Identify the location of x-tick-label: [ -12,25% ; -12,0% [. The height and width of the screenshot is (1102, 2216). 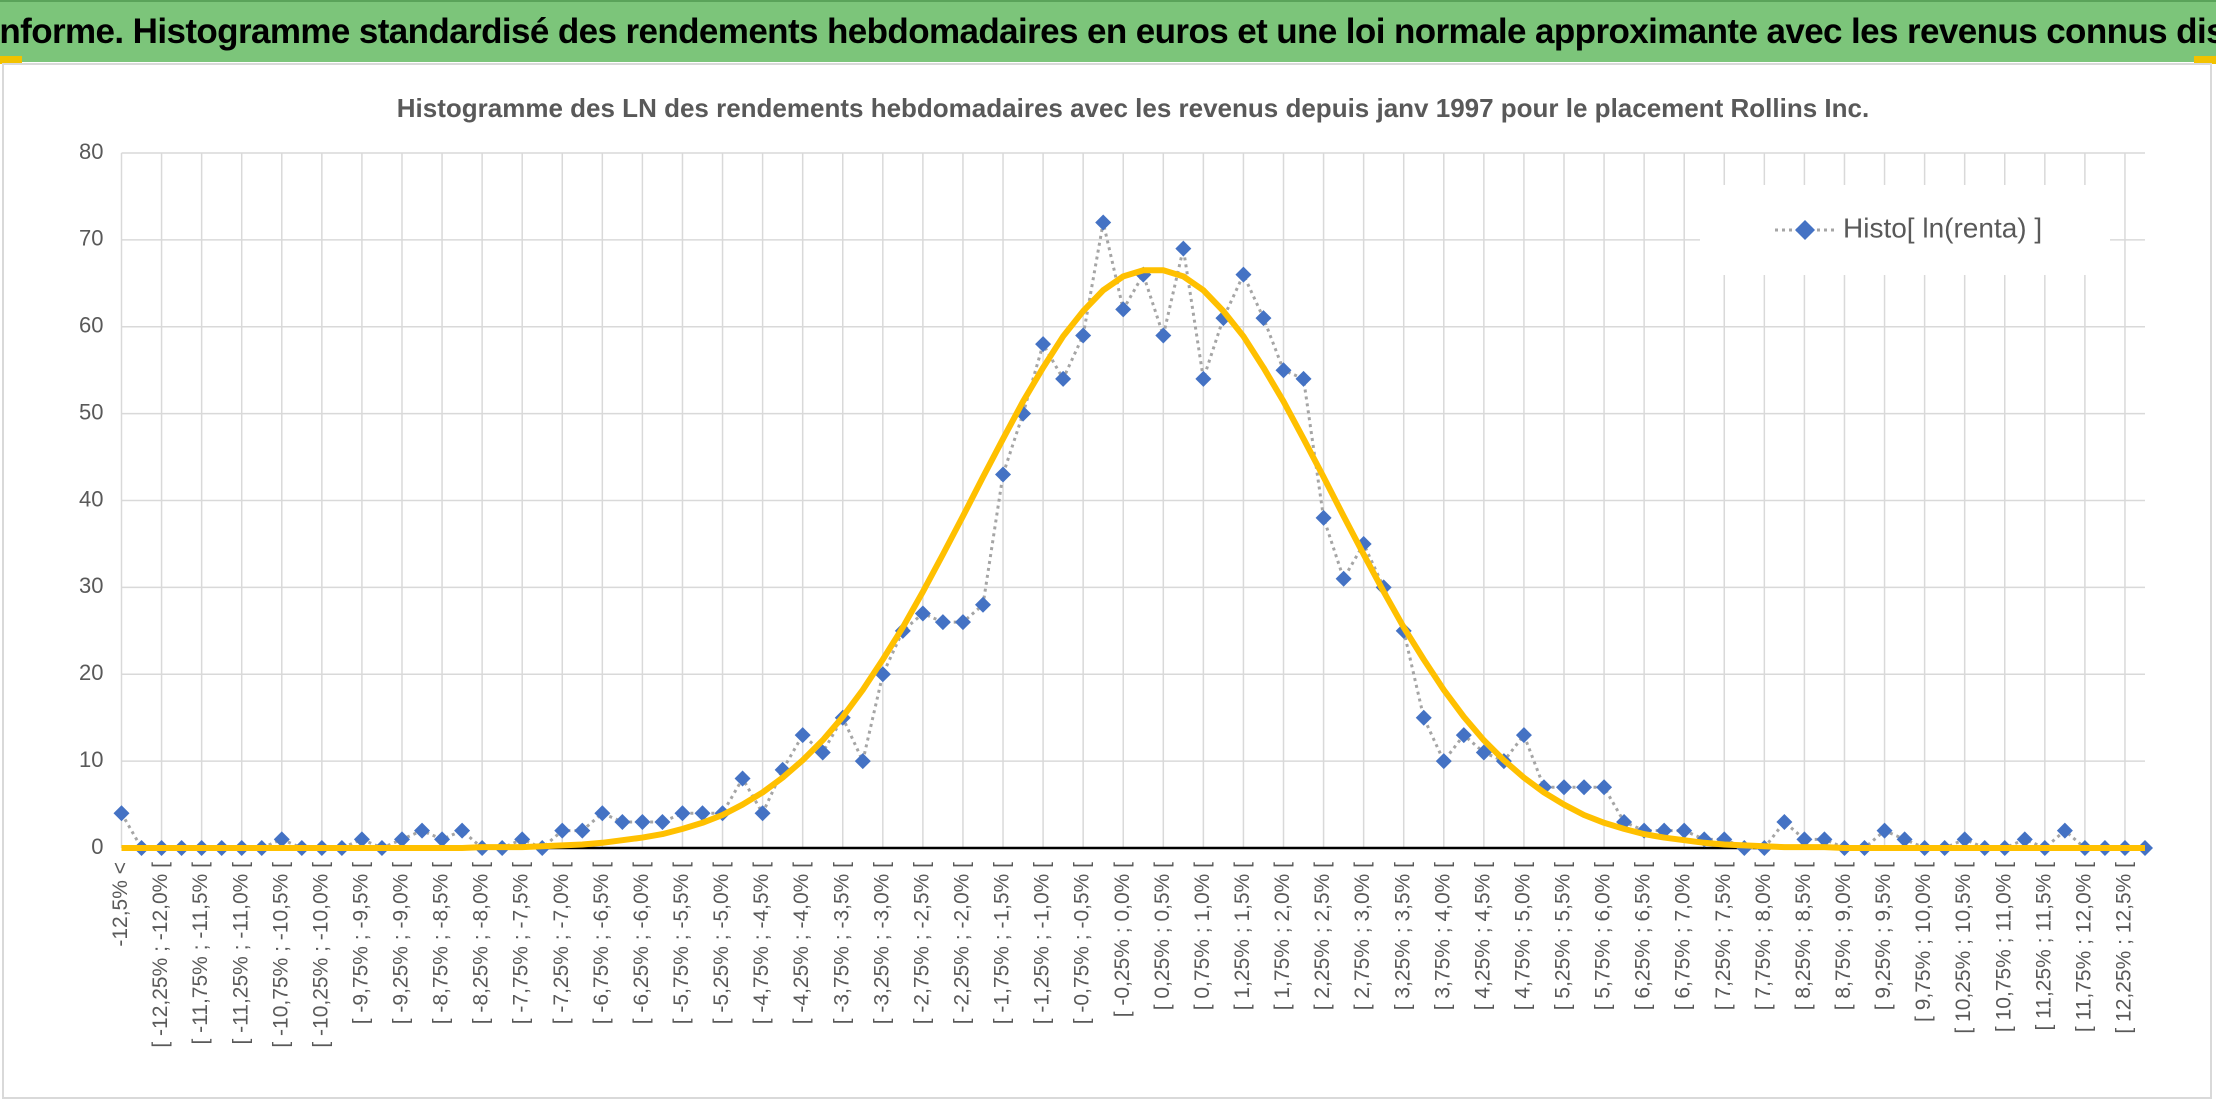
(160, 955).